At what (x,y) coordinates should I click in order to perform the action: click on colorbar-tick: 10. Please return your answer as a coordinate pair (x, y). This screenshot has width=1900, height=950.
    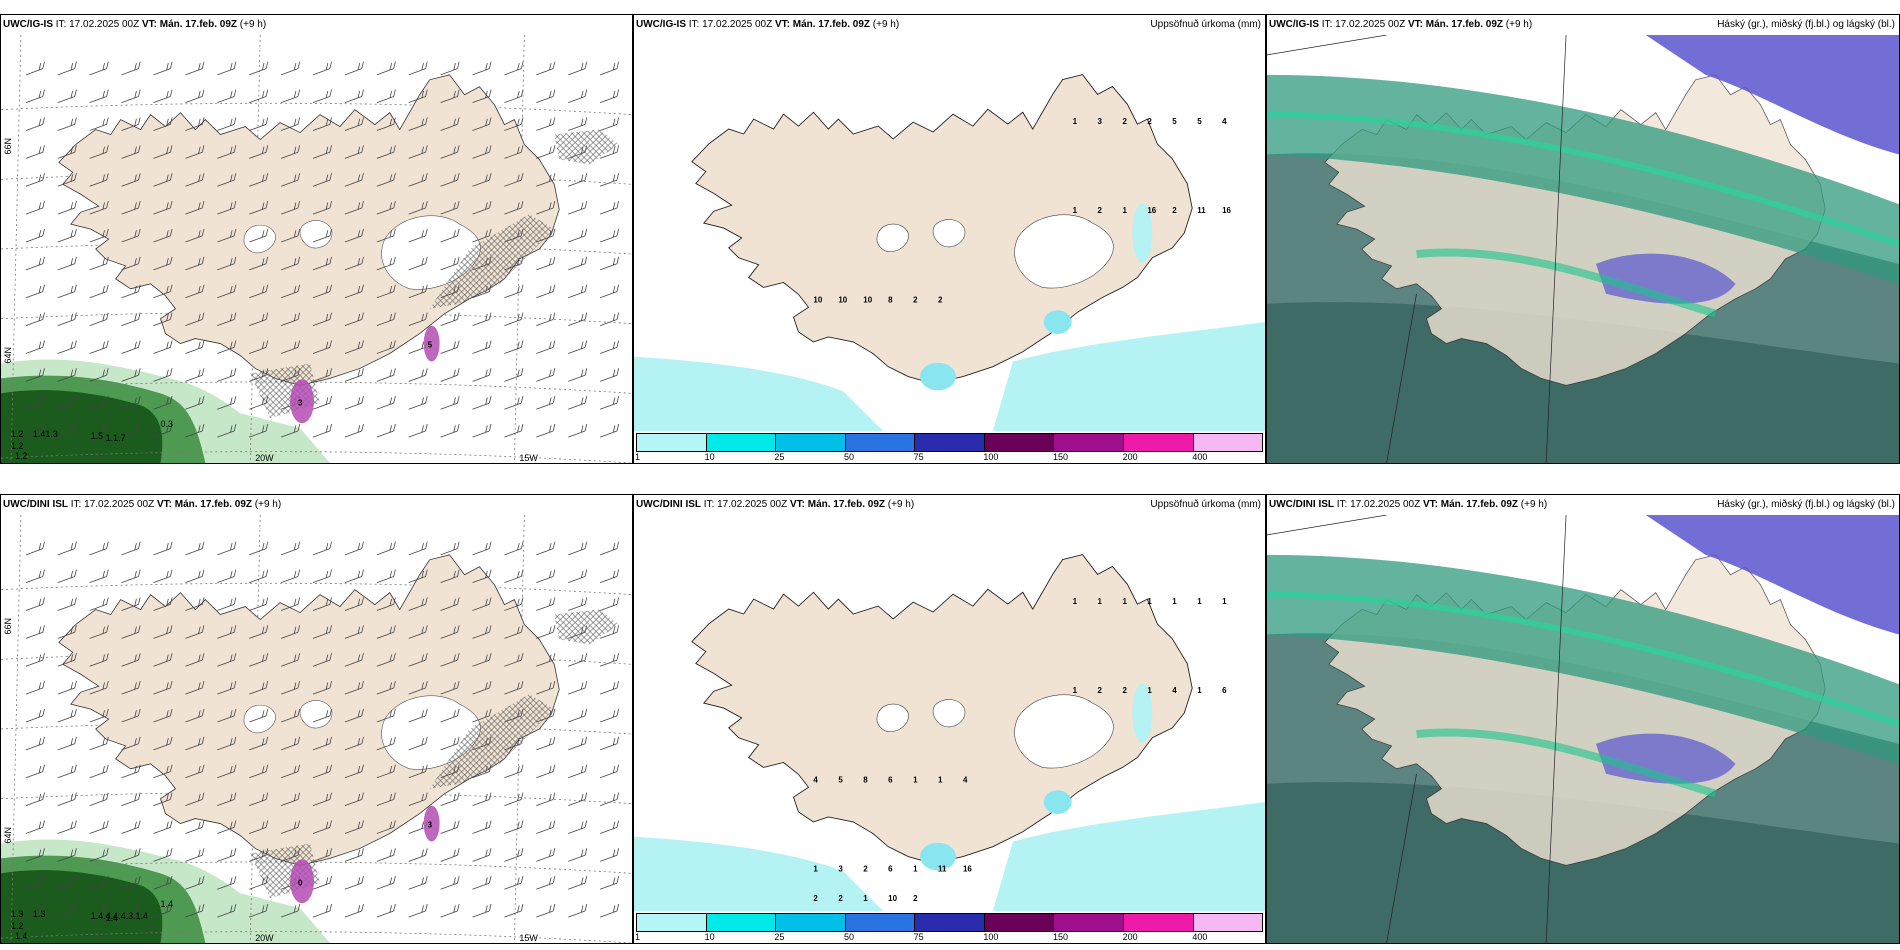
    Looking at the image, I should click on (709, 457).